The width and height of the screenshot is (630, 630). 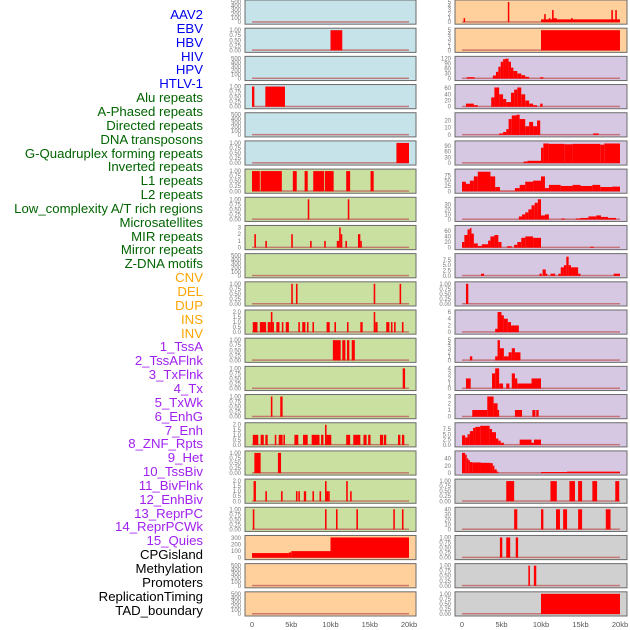 What do you see at coordinates (447, 182) in the screenshot?
I see `y-tick-label: 50` at bounding box center [447, 182].